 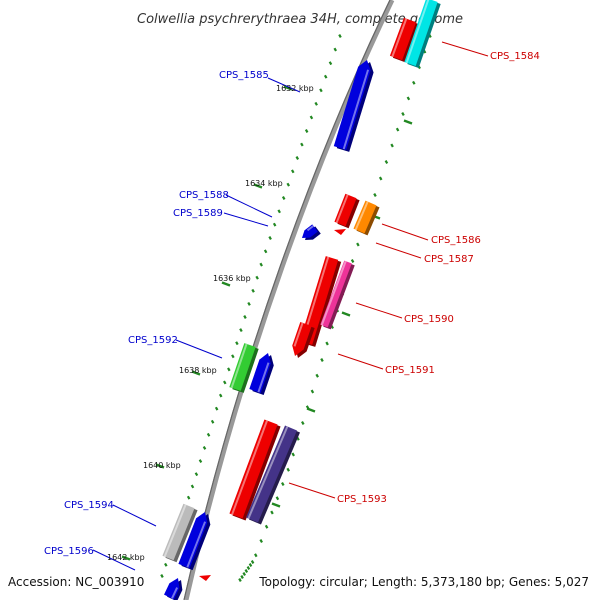 What do you see at coordinates (456, 240) in the screenshot?
I see `gene-label-cps-1586: CPS_1586` at bounding box center [456, 240].